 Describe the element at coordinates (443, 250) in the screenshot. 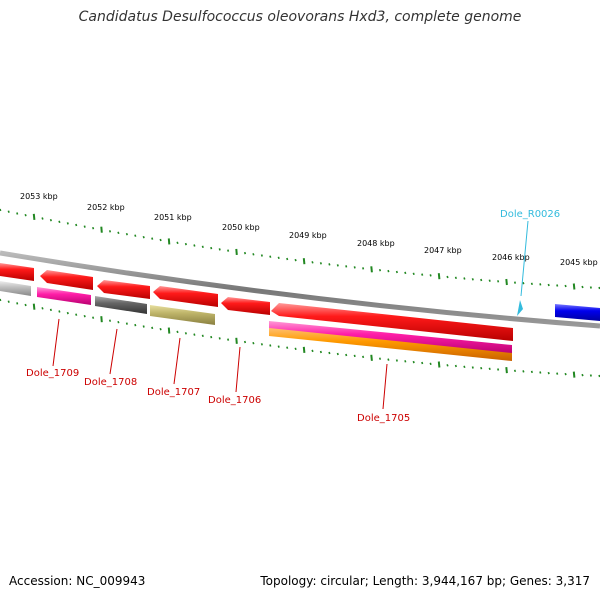

I see `scale-label-2047: 2047 kbp` at that location.